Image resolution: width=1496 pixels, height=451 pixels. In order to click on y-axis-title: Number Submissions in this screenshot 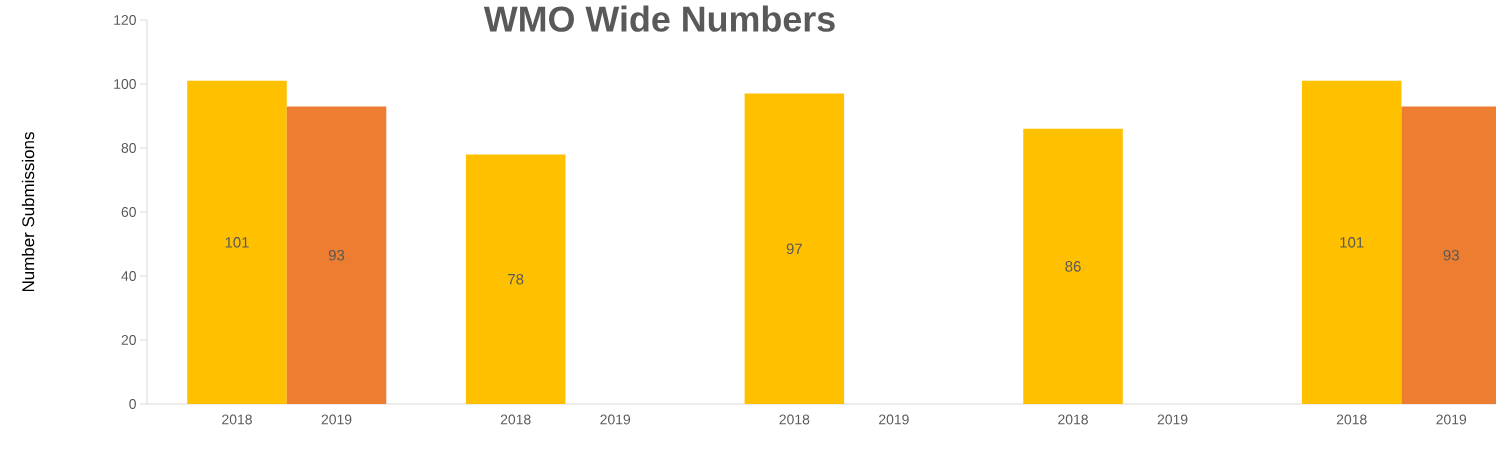, I will do `click(28, 212)`.